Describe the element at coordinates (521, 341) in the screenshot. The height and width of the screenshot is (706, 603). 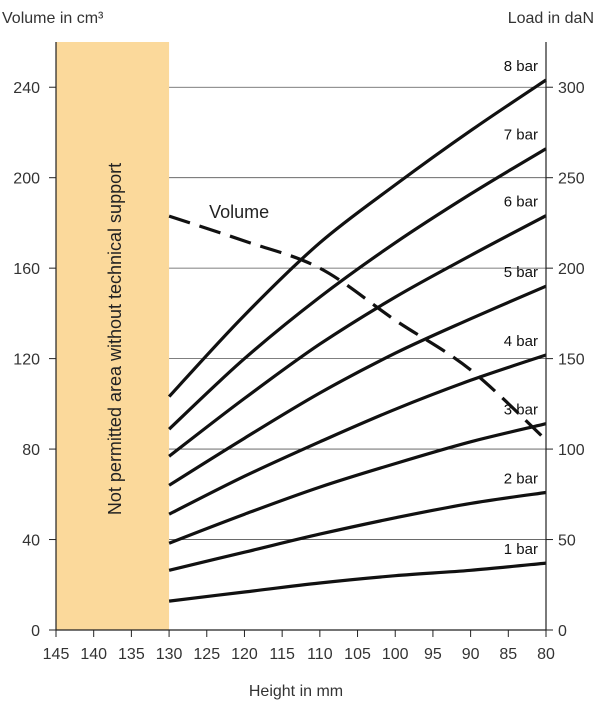
I see `series-label-4-bar: 4 bar` at that location.